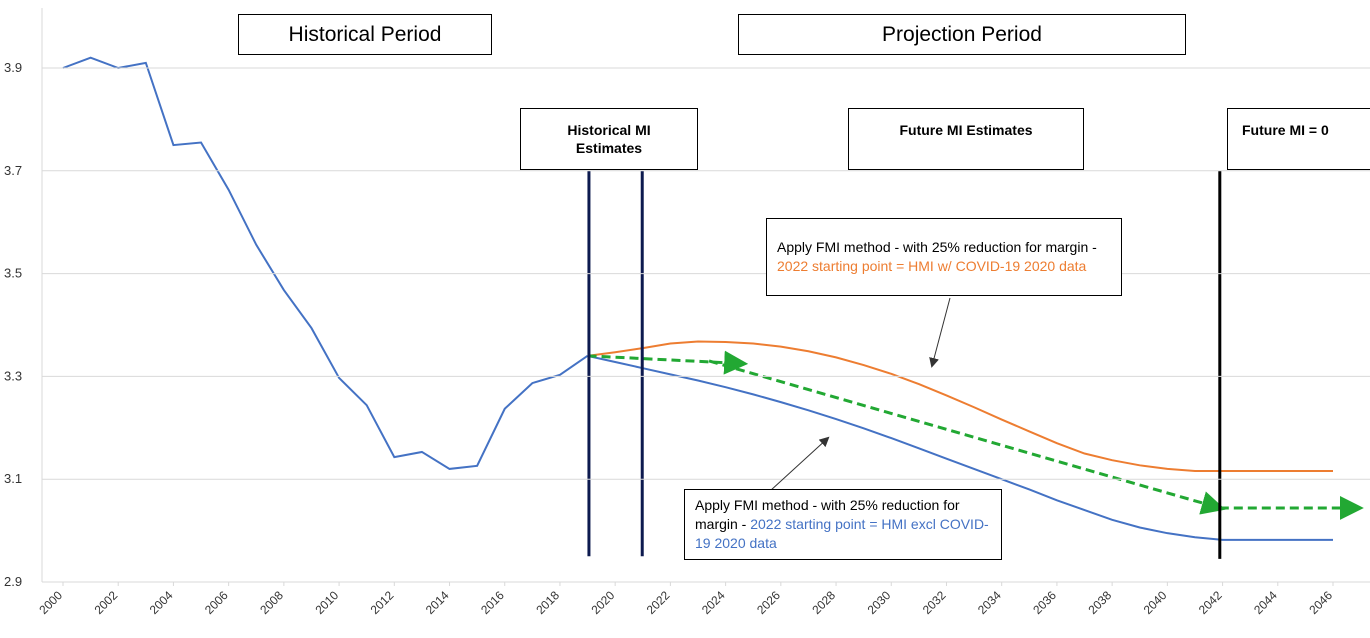  I want to click on y-tick-label: 2.9, so click(13, 581).